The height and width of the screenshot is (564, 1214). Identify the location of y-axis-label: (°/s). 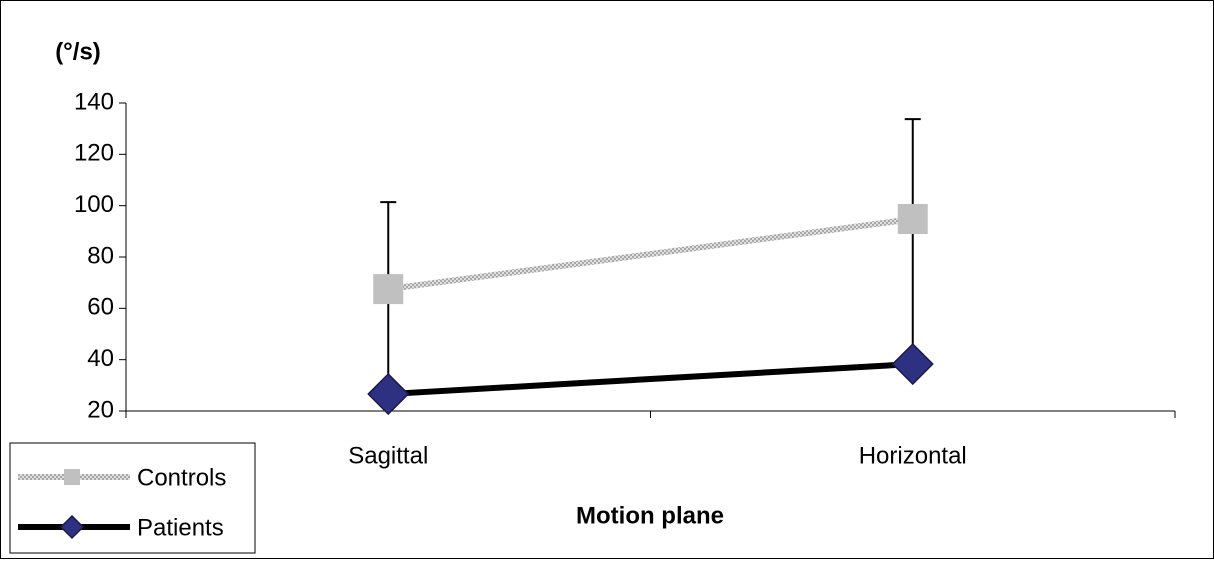
(78, 51).